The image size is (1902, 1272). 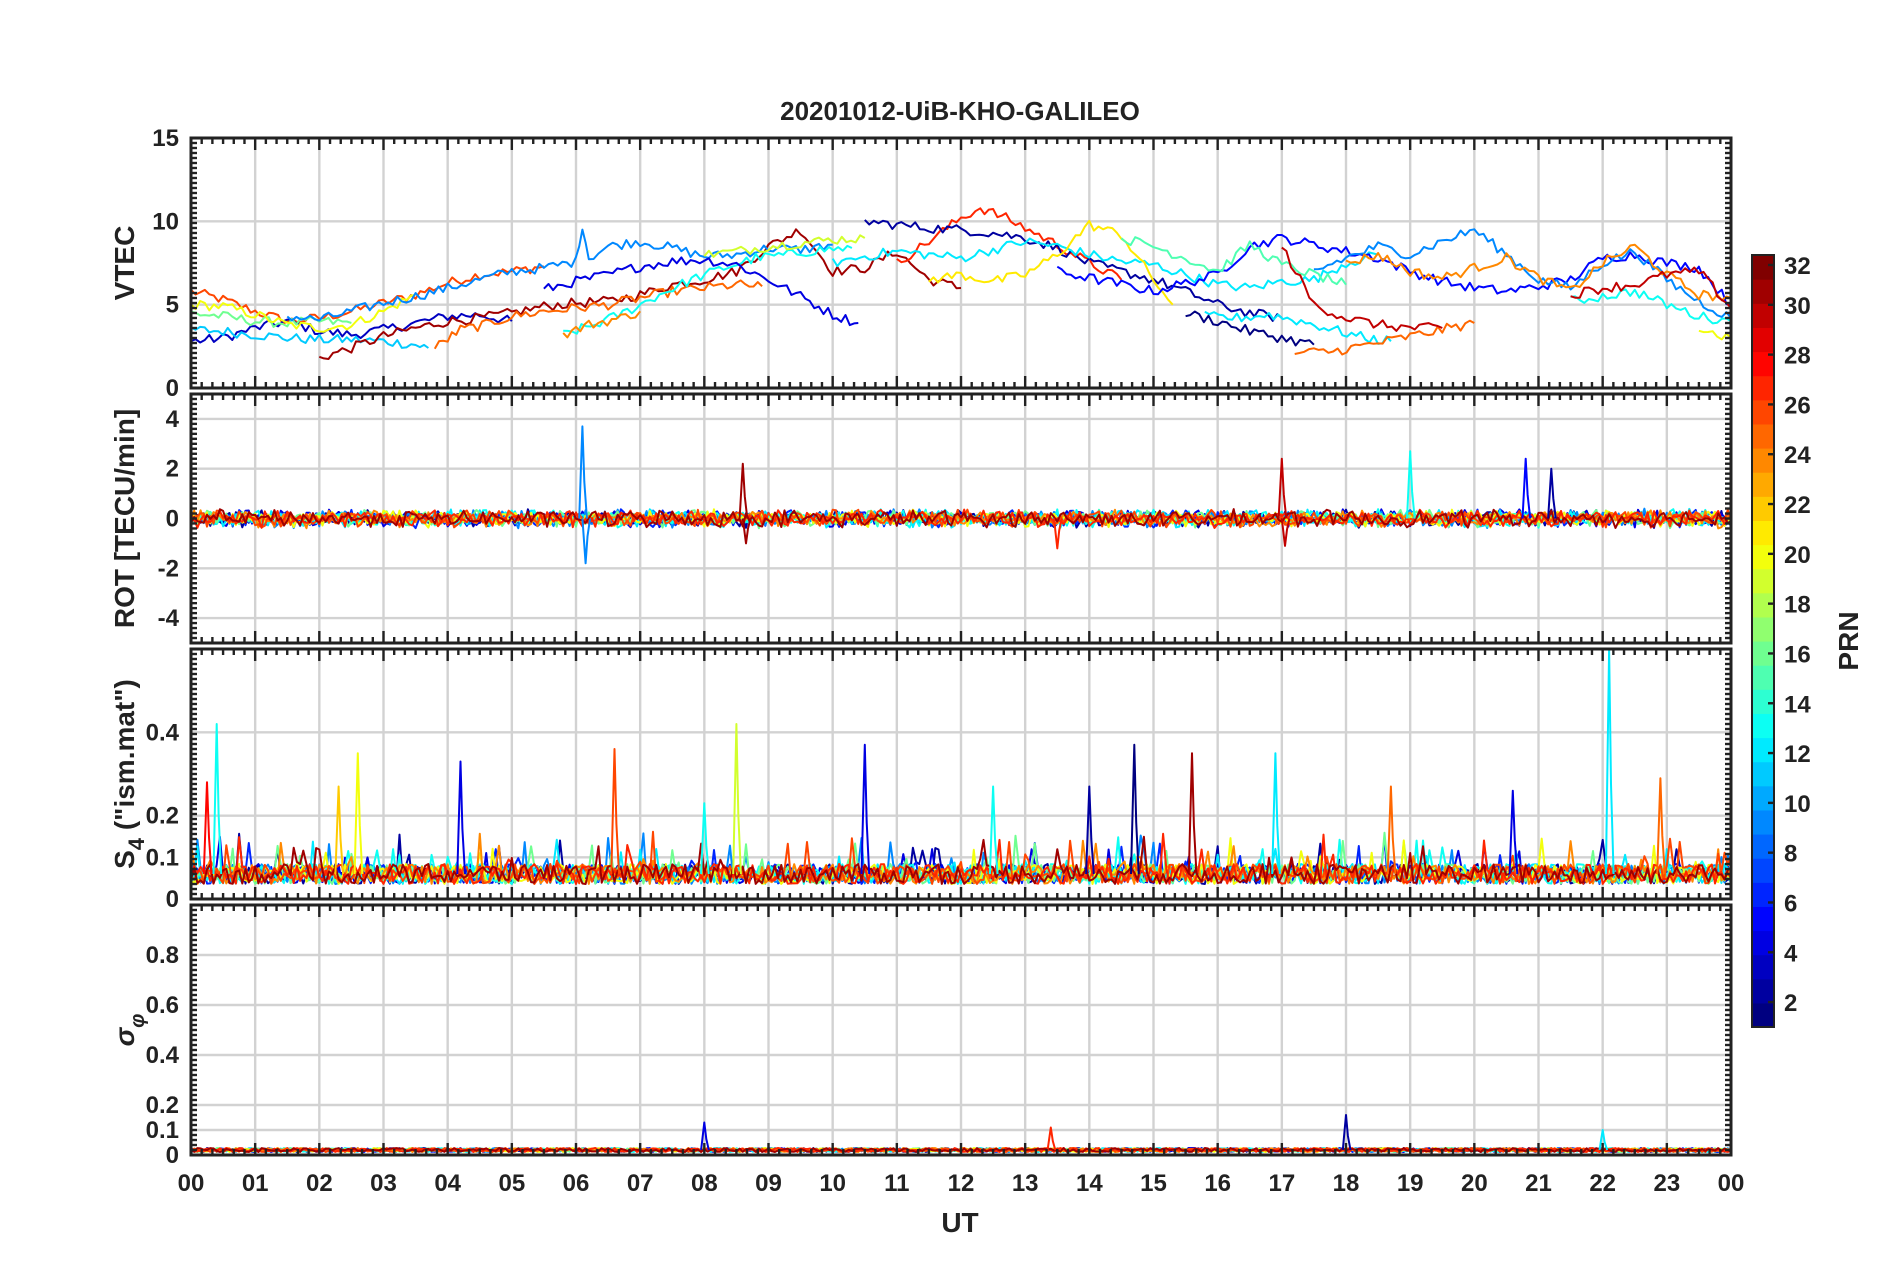 What do you see at coordinates (319, 1183) in the screenshot?
I see `x-tick-label: 02` at bounding box center [319, 1183].